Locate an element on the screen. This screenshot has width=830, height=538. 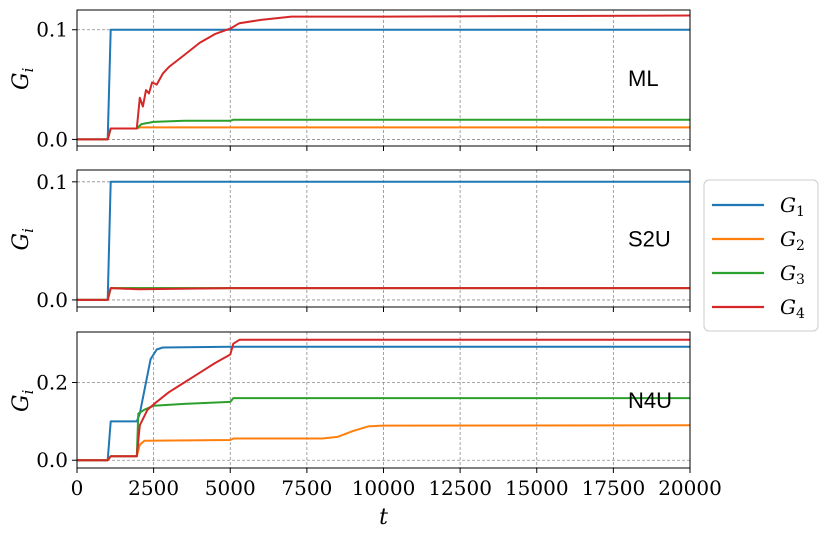
x-tick-label: 10000 is located at coordinates (384, 488).